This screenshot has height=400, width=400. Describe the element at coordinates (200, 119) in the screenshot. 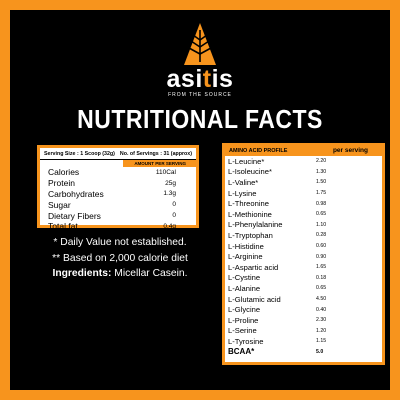

I see `page-title: NUTRITIONAL FACTS` at that location.